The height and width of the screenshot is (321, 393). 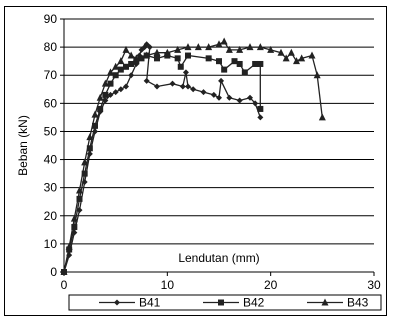 What do you see at coordinates (338, 303) in the screenshot?
I see `legend-item-B43: B43` at bounding box center [338, 303].